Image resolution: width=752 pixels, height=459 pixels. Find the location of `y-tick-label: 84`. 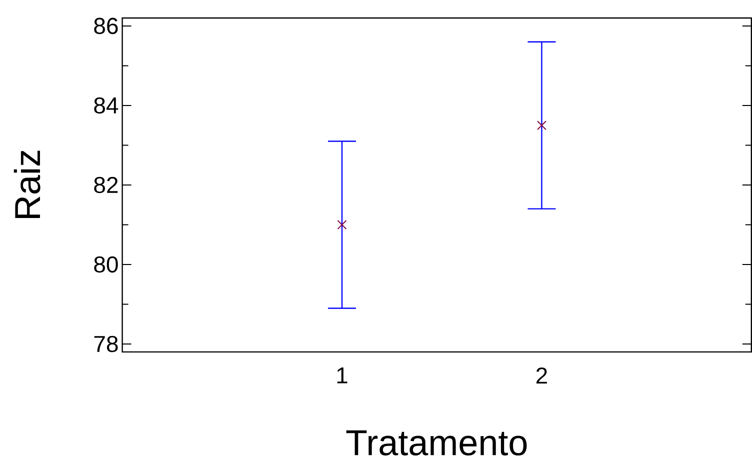

y-tick-label: 84 is located at coordinates (106, 105).